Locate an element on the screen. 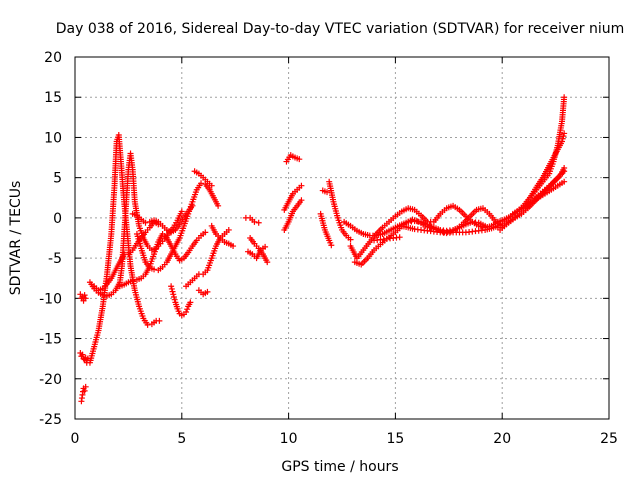  y-tick-label: -20 is located at coordinates (50, 380).